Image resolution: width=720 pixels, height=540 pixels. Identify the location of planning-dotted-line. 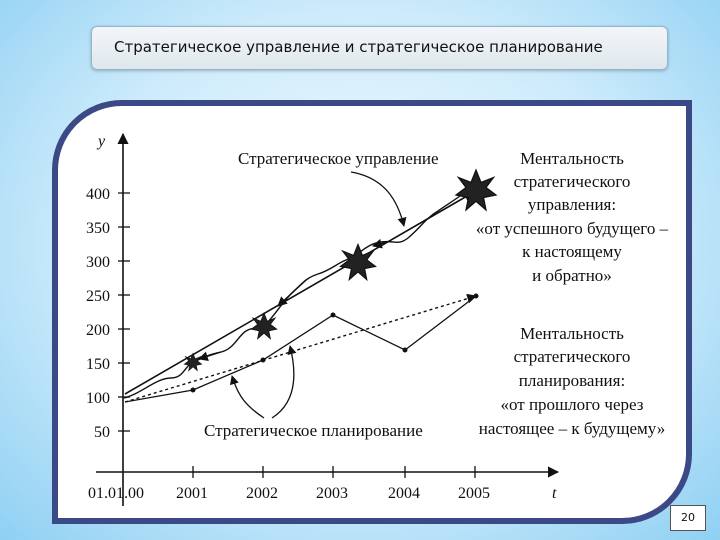
(300, 348).